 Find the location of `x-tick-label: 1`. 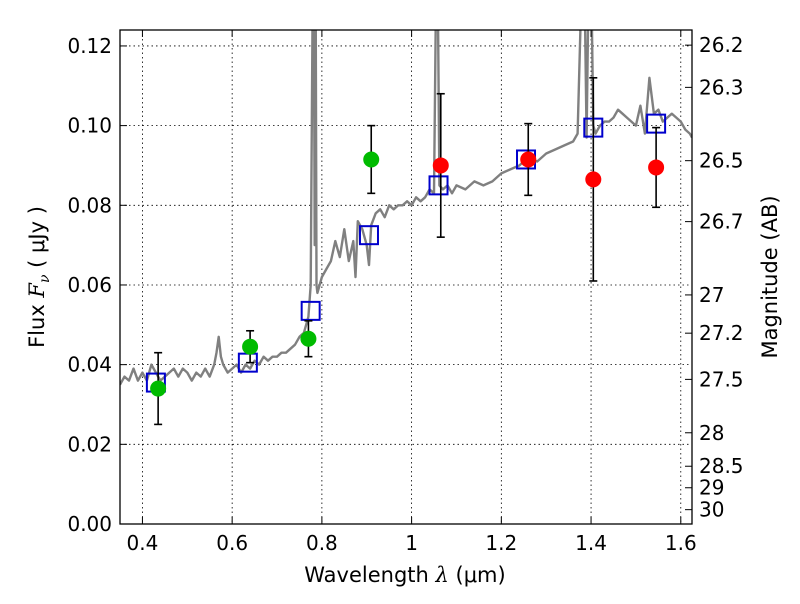

x-tick-label: 1 is located at coordinates (411, 543).